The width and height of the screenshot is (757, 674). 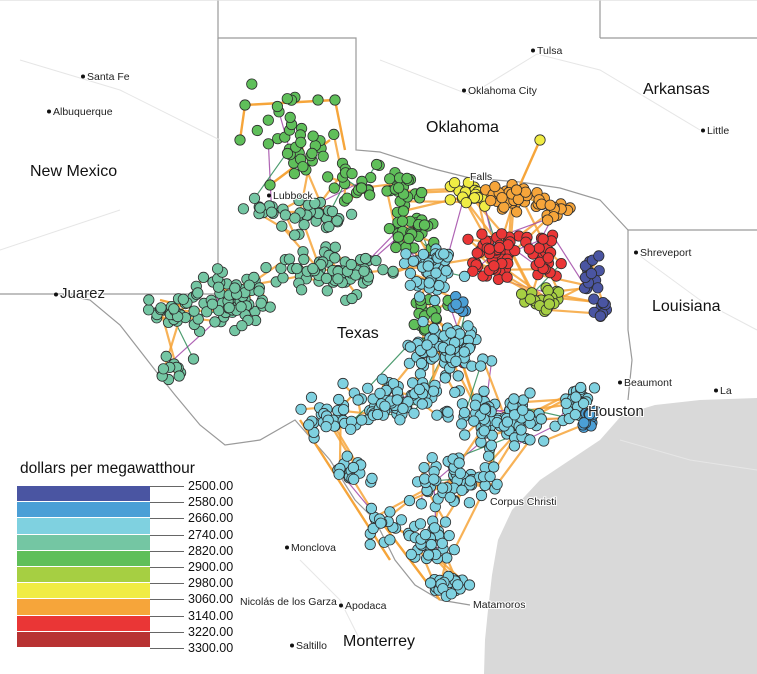 I want to click on city-label: Juarez, so click(x=82, y=293).